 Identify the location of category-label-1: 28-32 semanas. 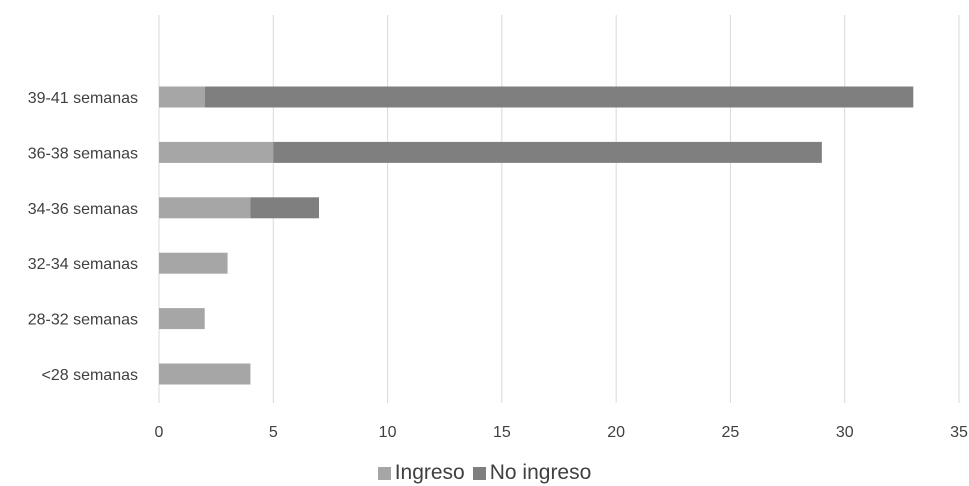
(83, 320).